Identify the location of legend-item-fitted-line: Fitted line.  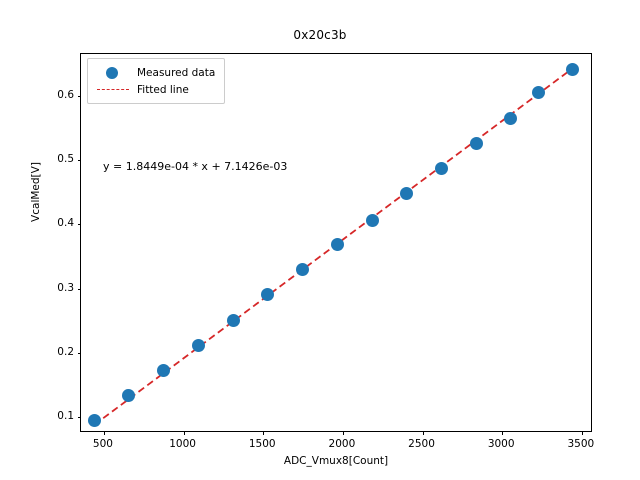
(155, 89).